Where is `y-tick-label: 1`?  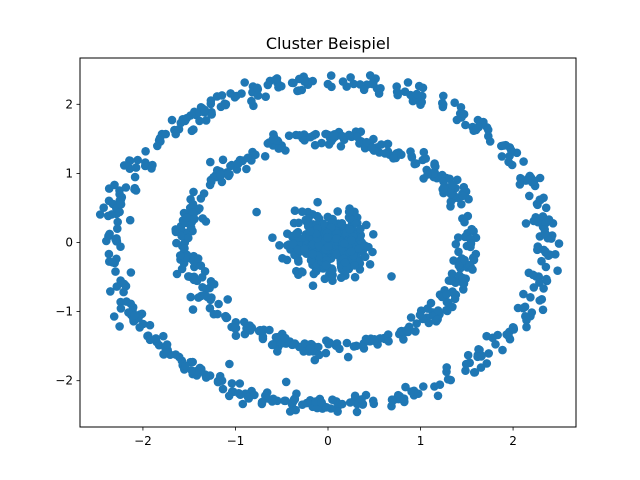
y-tick-label: 1 is located at coordinates (69, 173).